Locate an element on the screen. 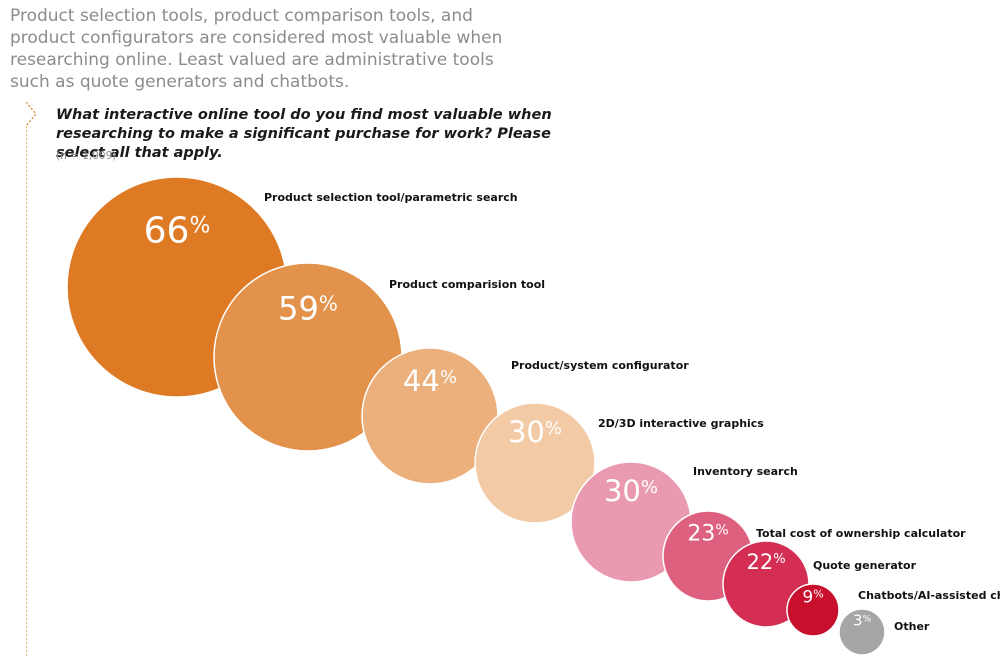 Image resolution: width=1000 pixels, height=668 pixels. bubble-value-9: 3% is located at coordinates (862, 620).